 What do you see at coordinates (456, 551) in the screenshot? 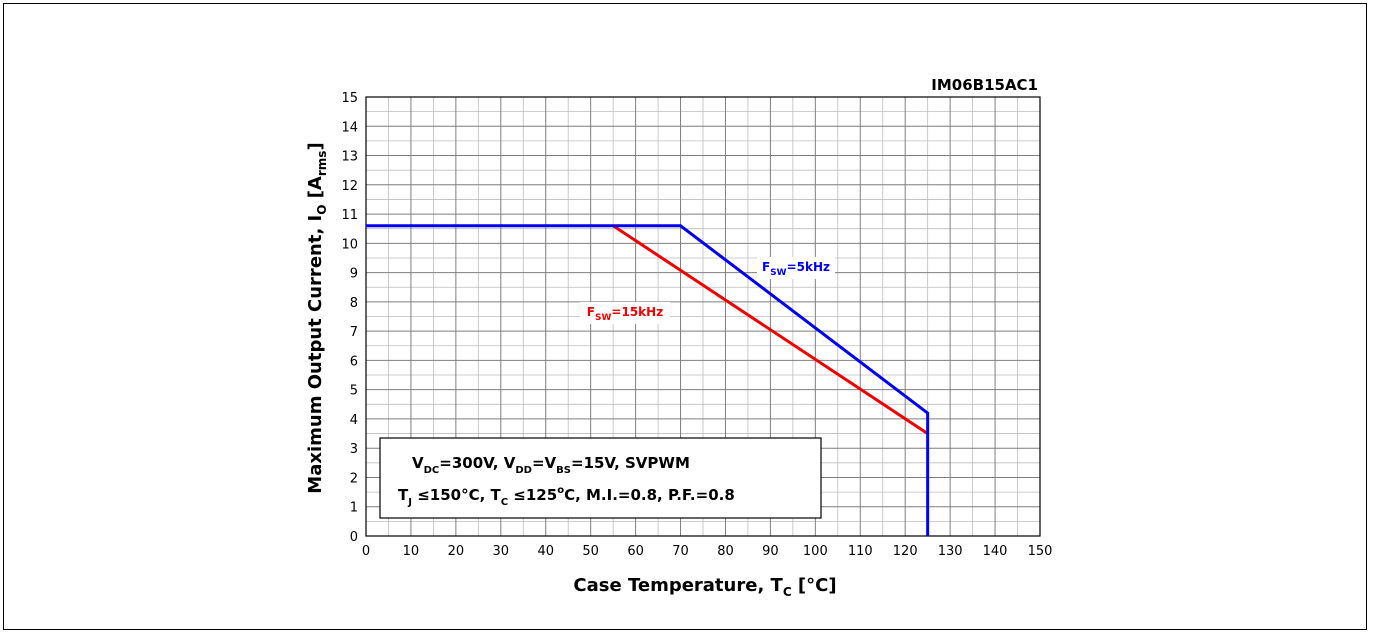
I see `x-tick-label: 20` at bounding box center [456, 551].